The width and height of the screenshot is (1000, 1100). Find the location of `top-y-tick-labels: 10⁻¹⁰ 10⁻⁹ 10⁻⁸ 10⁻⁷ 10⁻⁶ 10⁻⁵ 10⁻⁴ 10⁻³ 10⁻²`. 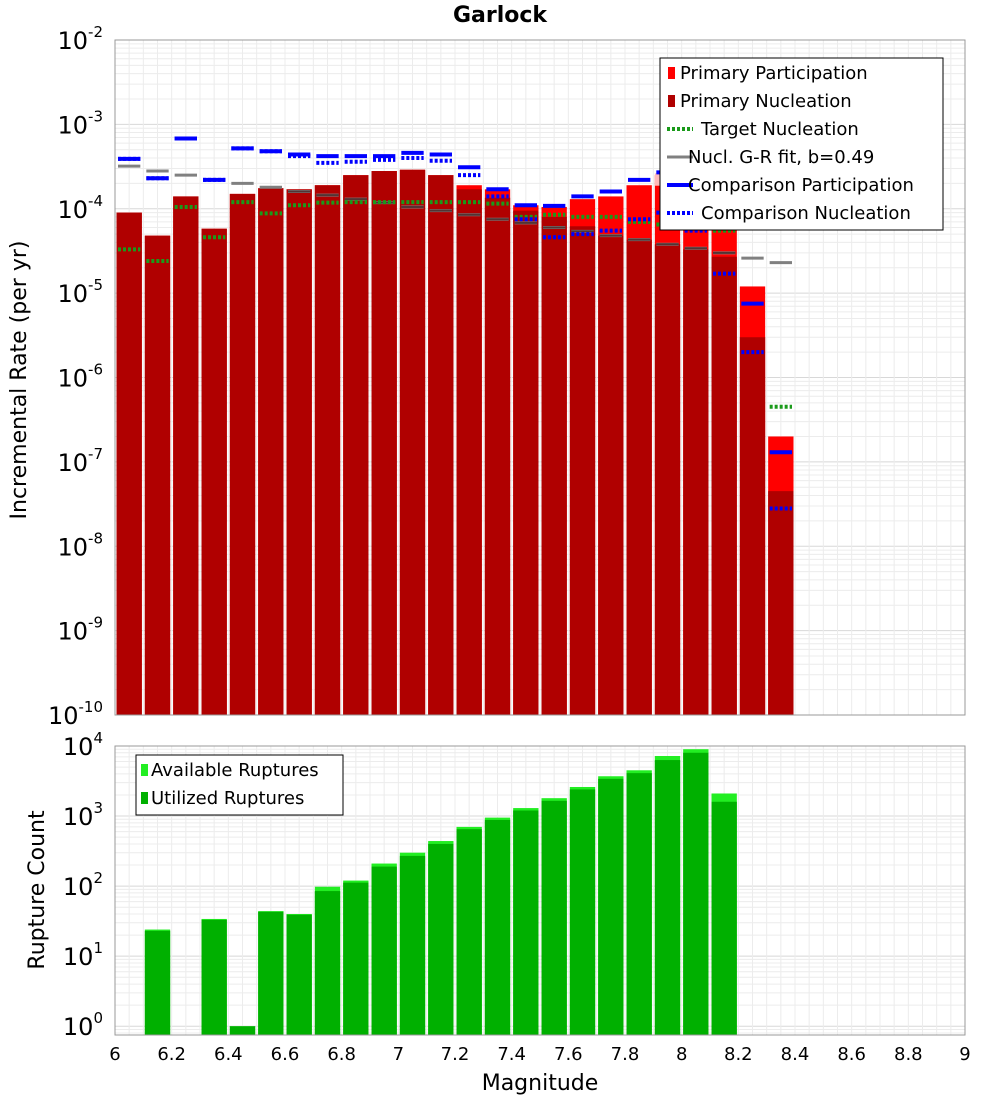

top-y-tick-labels: 10⁻¹⁰ 10⁻⁹ 10⁻⁸ 10⁻⁷ 10⁻⁶ 10⁻⁵ 10⁻⁴ 10⁻³ 10⁻² is located at coordinates (75, 376).